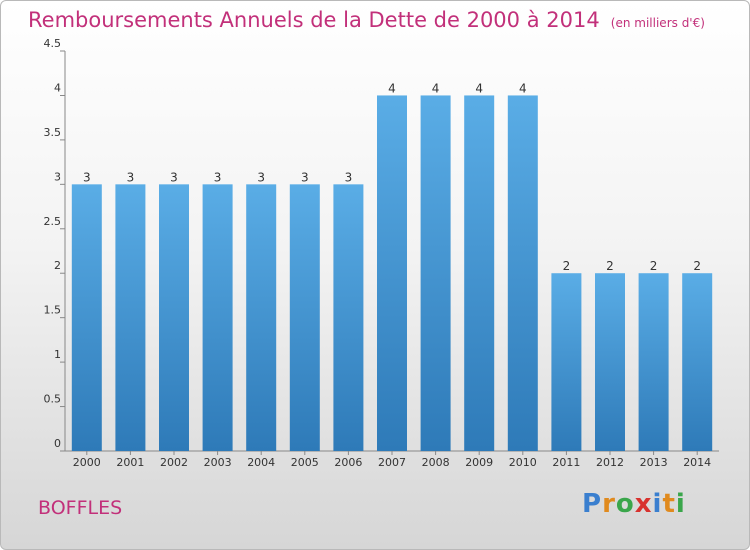 This screenshot has width=750, height=550. What do you see at coordinates (592, 504) in the screenshot?
I see `logo-letter: P` at bounding box center [592, 504].